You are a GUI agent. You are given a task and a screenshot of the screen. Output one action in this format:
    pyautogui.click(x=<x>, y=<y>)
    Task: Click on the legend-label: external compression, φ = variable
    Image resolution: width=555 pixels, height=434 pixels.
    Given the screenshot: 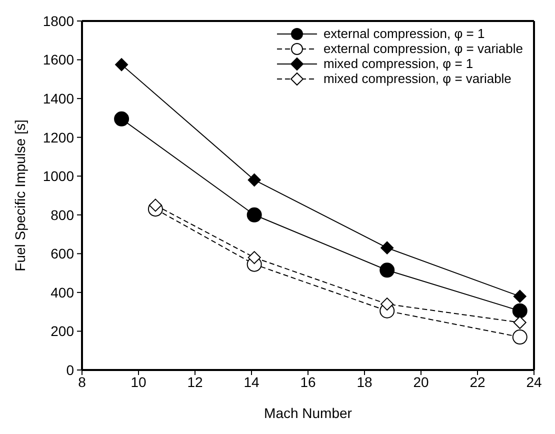 What is the action you would take?
    pyautogui.click(x=423, y=48)
    